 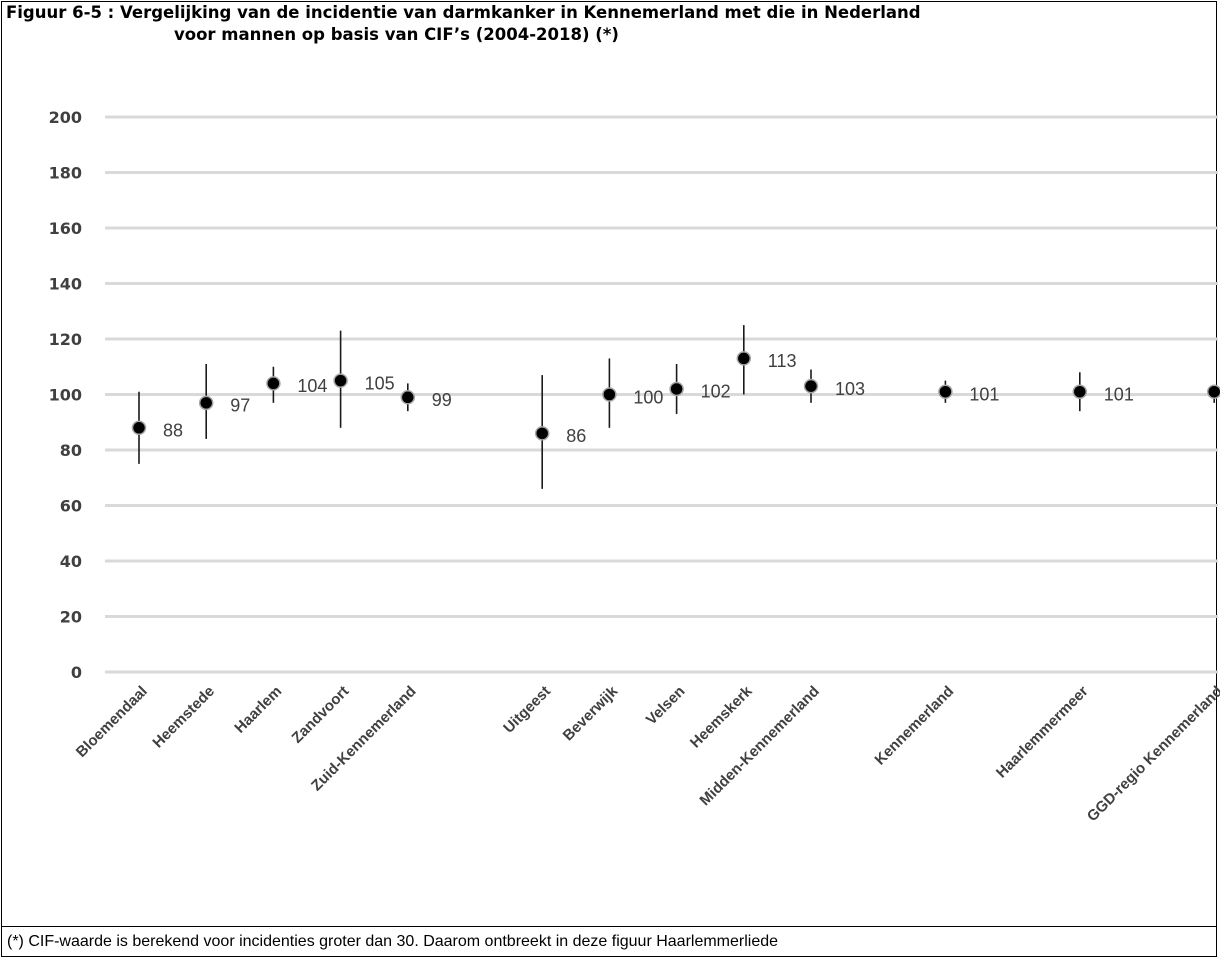 What do you see at coordinates (721, 716) in the screenshot?
I see `x-tick-label: Heemskerk` at bounding box center [721, 716].